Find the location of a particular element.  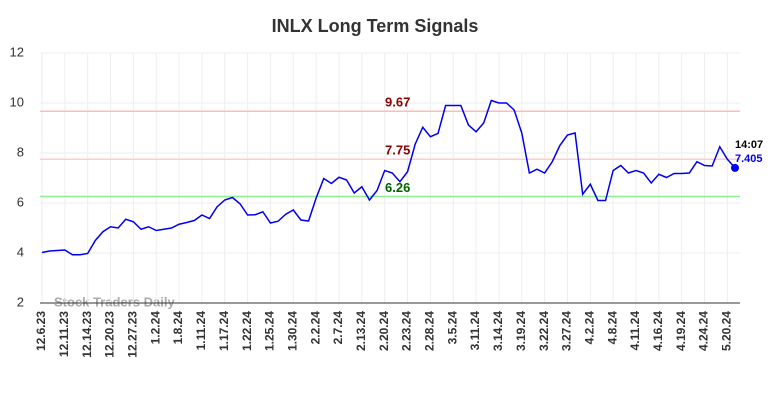

last-time: 14:07 is located at coordinates (749, 145).